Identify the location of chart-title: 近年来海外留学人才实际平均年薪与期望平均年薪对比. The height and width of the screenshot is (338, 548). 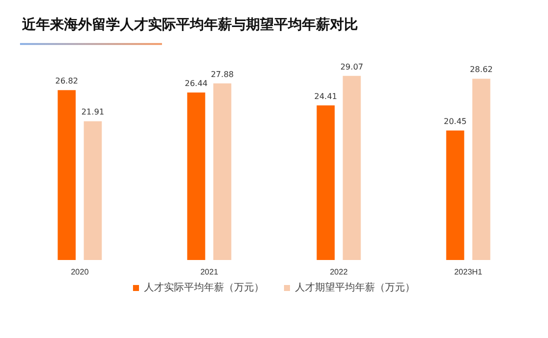
(190, 25).